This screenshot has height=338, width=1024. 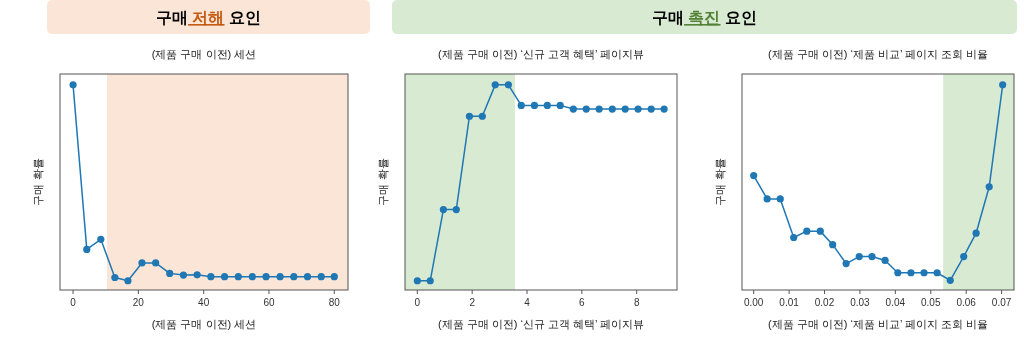 I want to click on x-tick-label: 0.03, so click(x=860, y=302).